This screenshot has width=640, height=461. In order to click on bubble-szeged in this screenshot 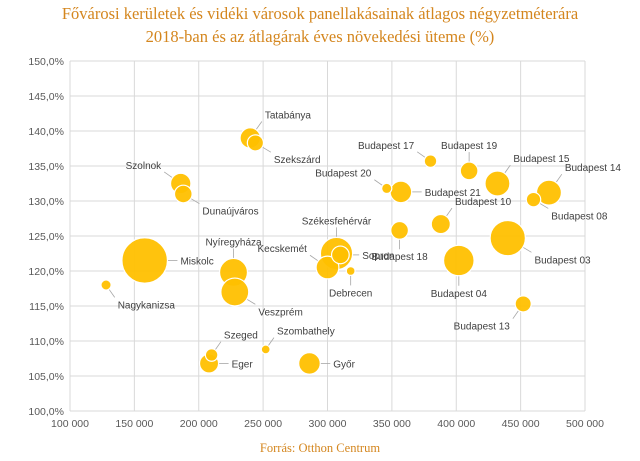, I will do `click(211, 355)`.